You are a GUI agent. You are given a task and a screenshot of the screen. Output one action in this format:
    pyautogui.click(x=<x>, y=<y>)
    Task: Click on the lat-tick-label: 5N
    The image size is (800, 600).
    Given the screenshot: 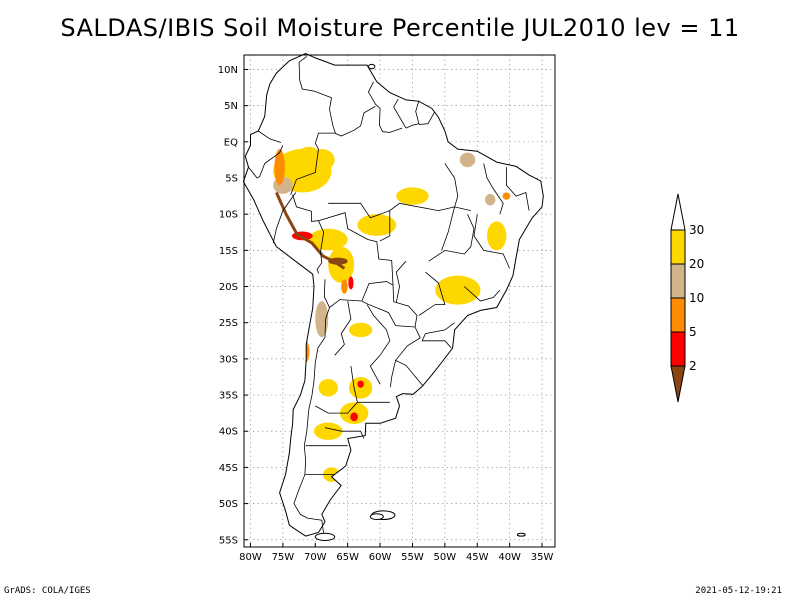 What is the action you would take?
    pyautogui.click(x=231, y=106)
    